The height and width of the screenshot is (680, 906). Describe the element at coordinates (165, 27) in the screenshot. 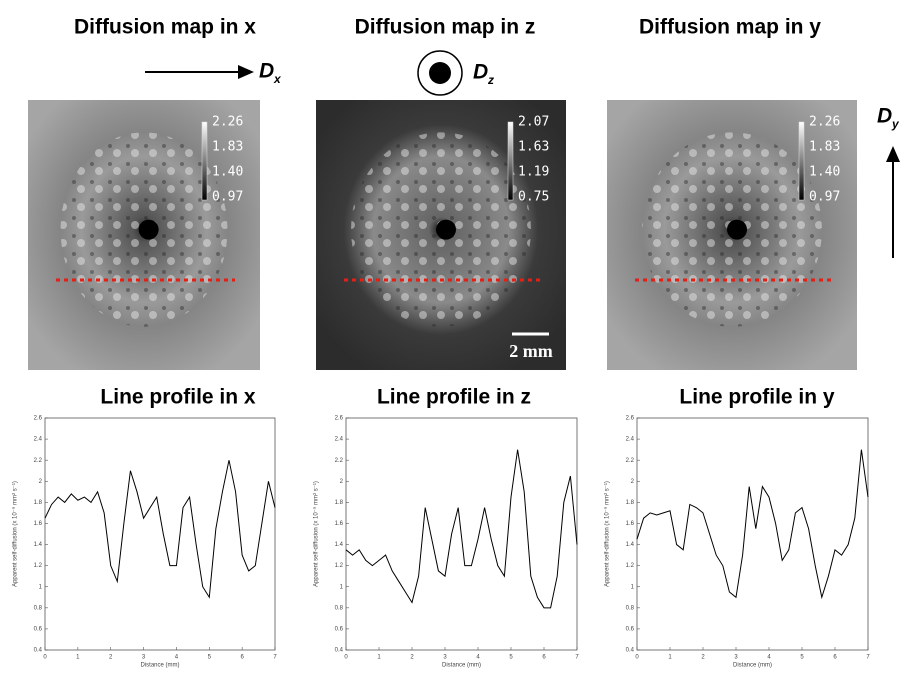

I see `map-title: Diffusion map in x` at that location.